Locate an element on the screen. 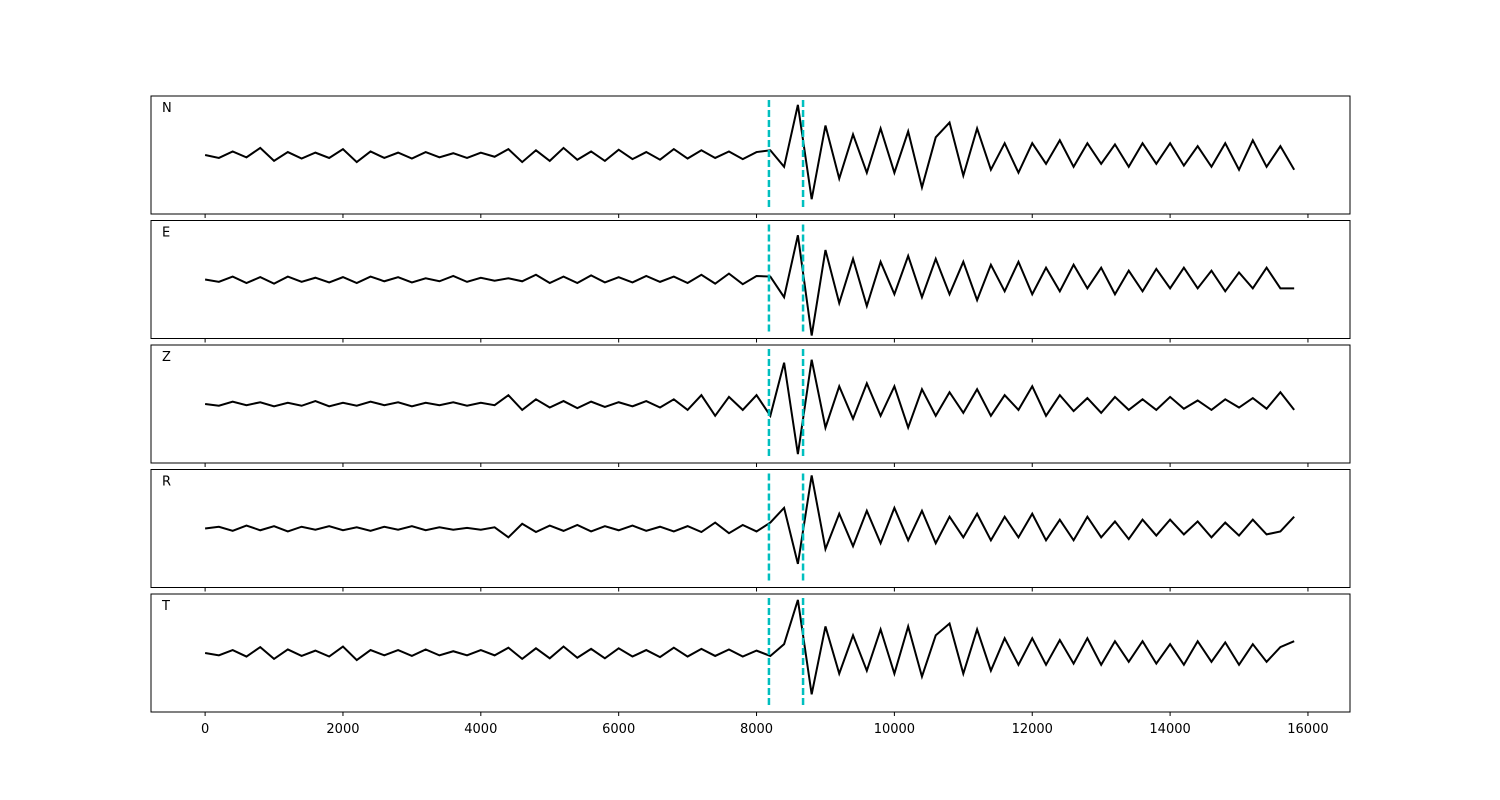 The height and width of the screenshot is (800, 1500). x-tick-label: 0 is located at coordinates (205, 729).